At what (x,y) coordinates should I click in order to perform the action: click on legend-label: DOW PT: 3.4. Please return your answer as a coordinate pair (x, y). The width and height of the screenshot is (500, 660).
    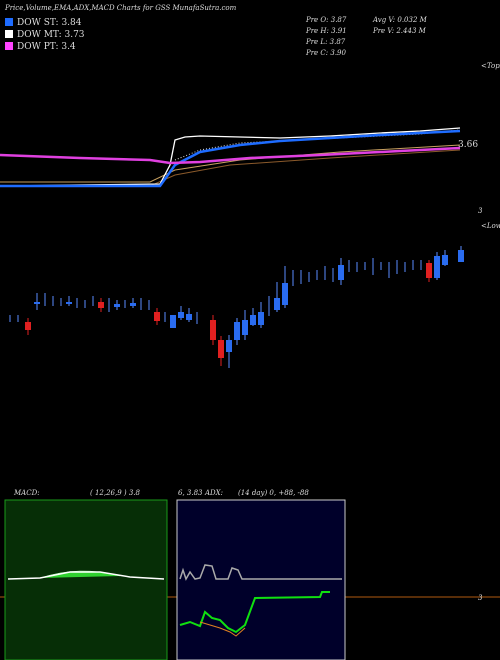
    Looking at the image, I should click on (46, 47).